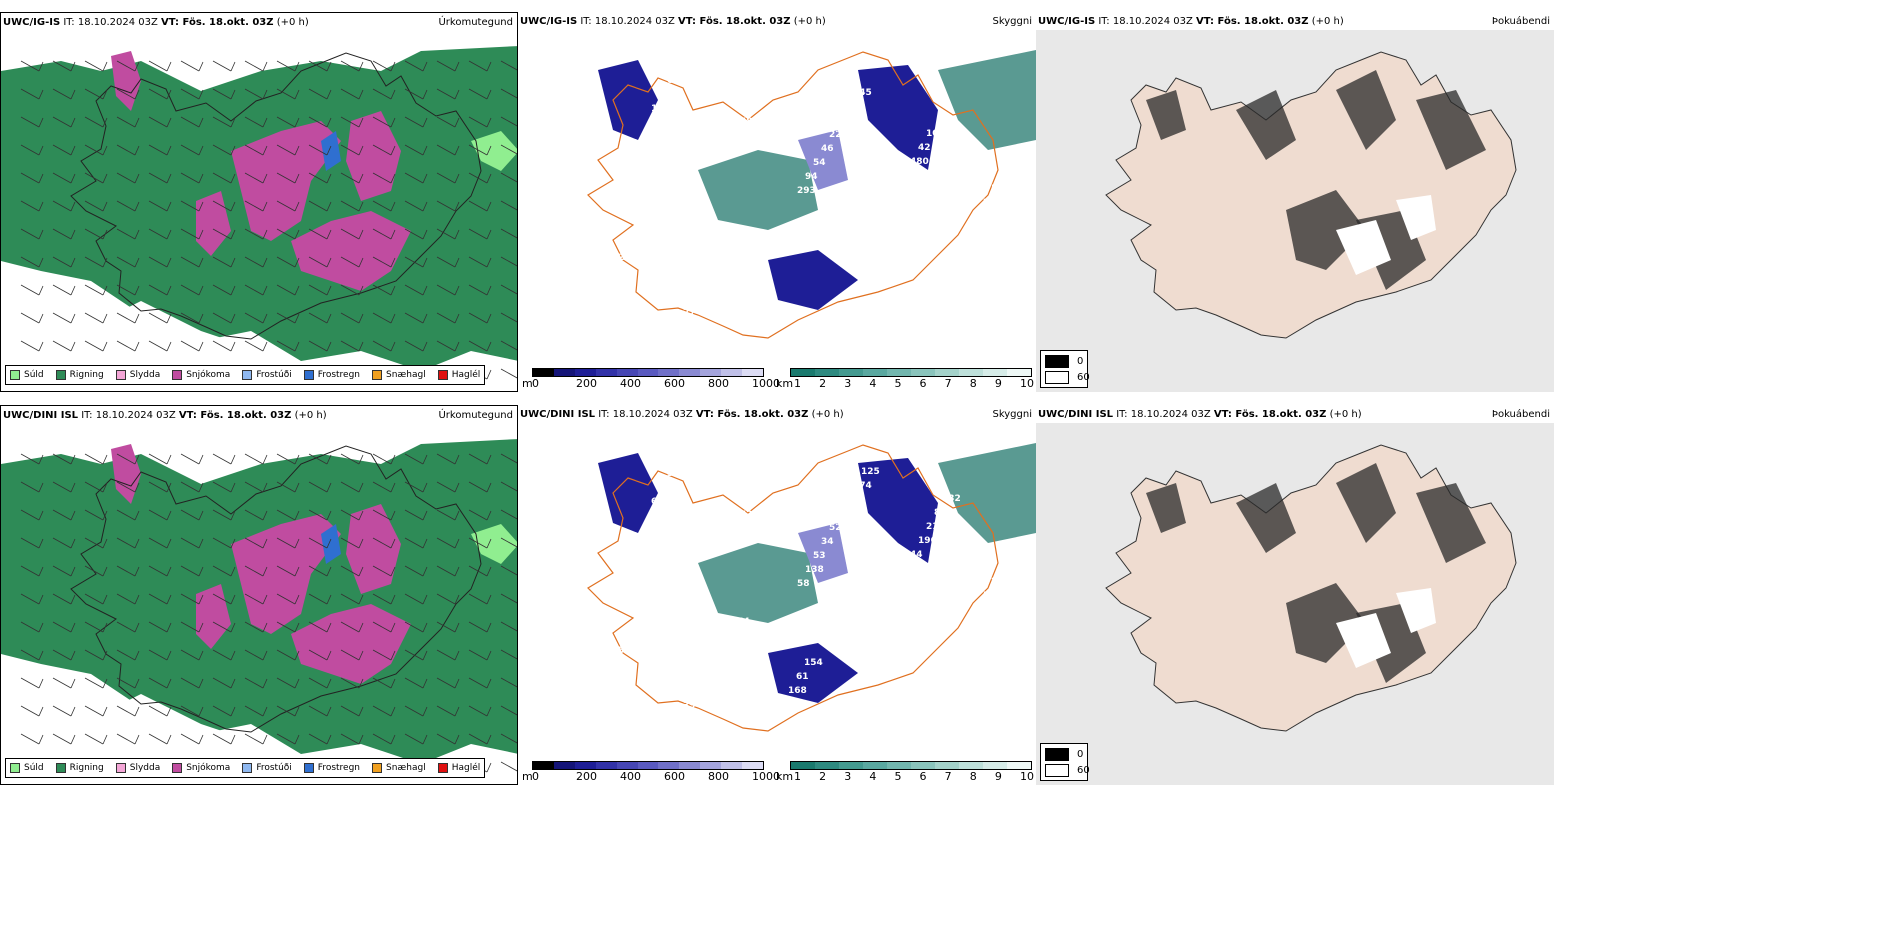  I want to click on fog-swatch-high, so click(1057, 377).